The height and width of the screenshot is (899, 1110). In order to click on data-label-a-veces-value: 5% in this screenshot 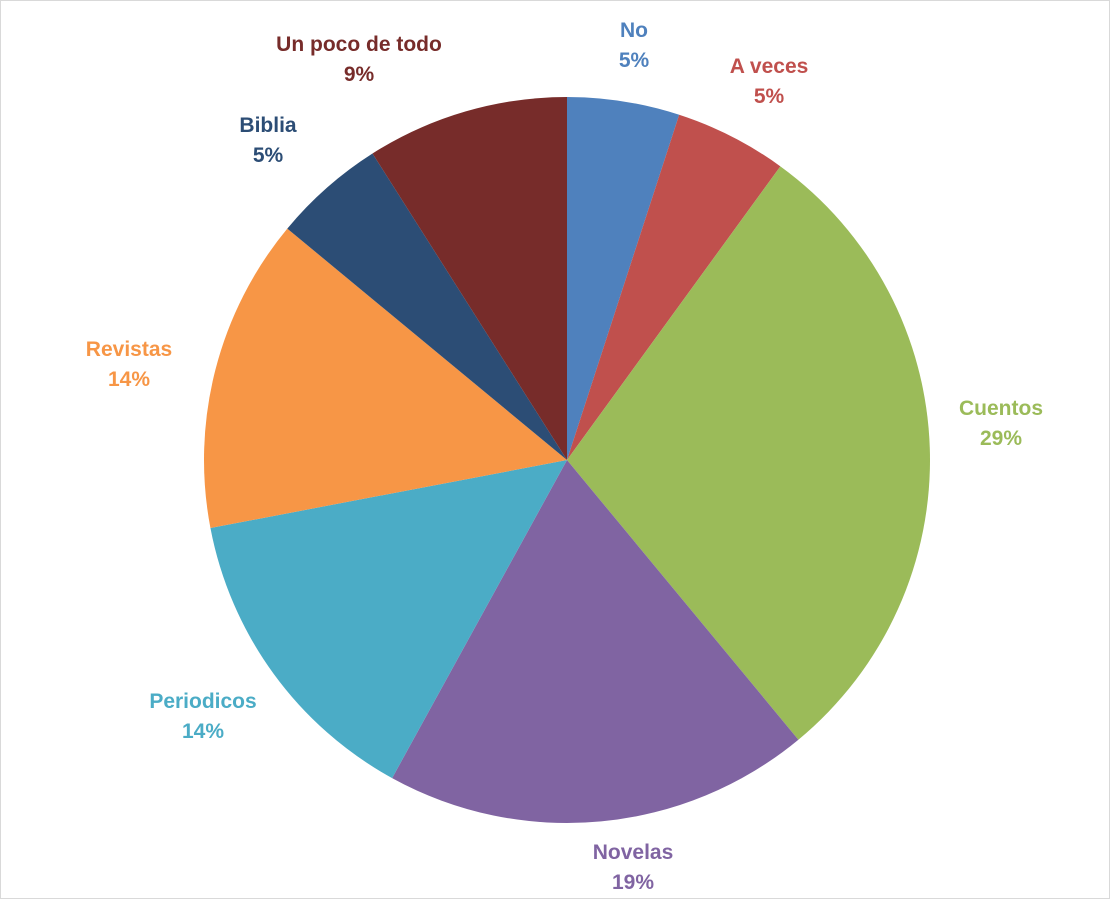, I will do `click(769, 96)`.